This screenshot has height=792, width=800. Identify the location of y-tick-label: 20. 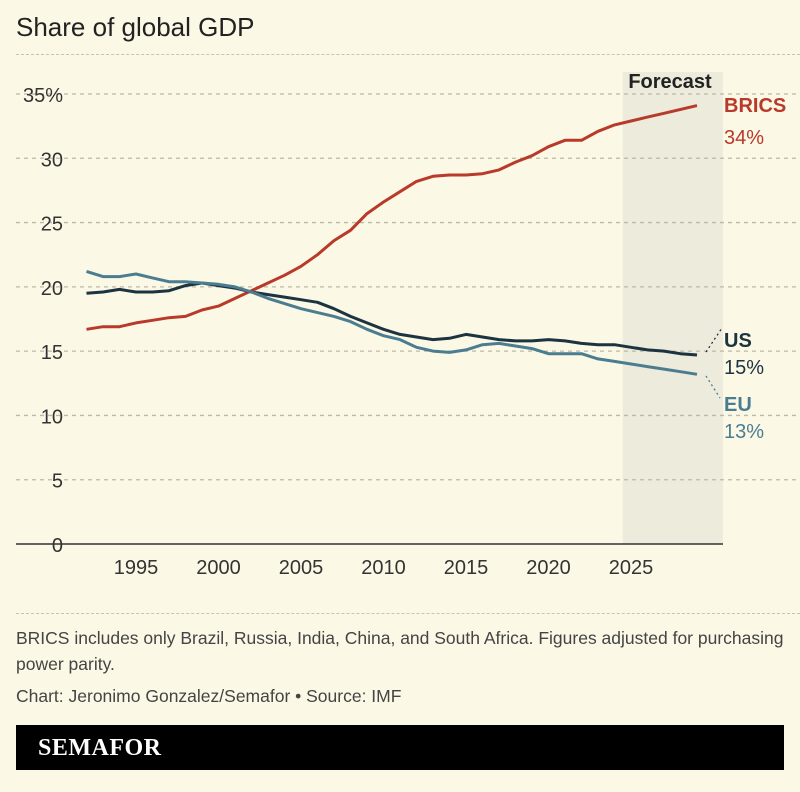
(52, 289).